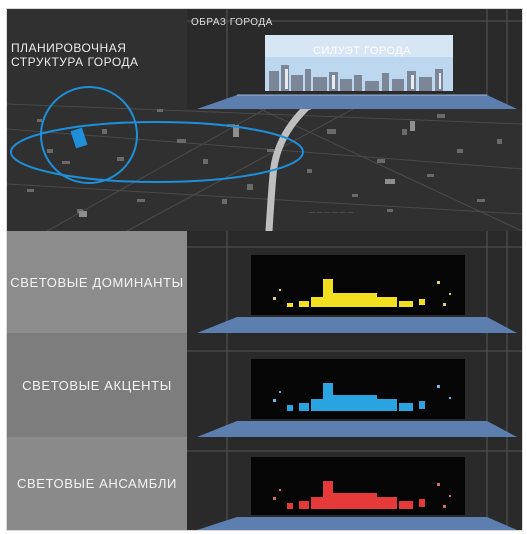 The width and height of the screenshot is (527, 534). What do you see at coordinates (356, 293) in the screenshot?
I see `dominants-lights` at bounding box center [356, 293].